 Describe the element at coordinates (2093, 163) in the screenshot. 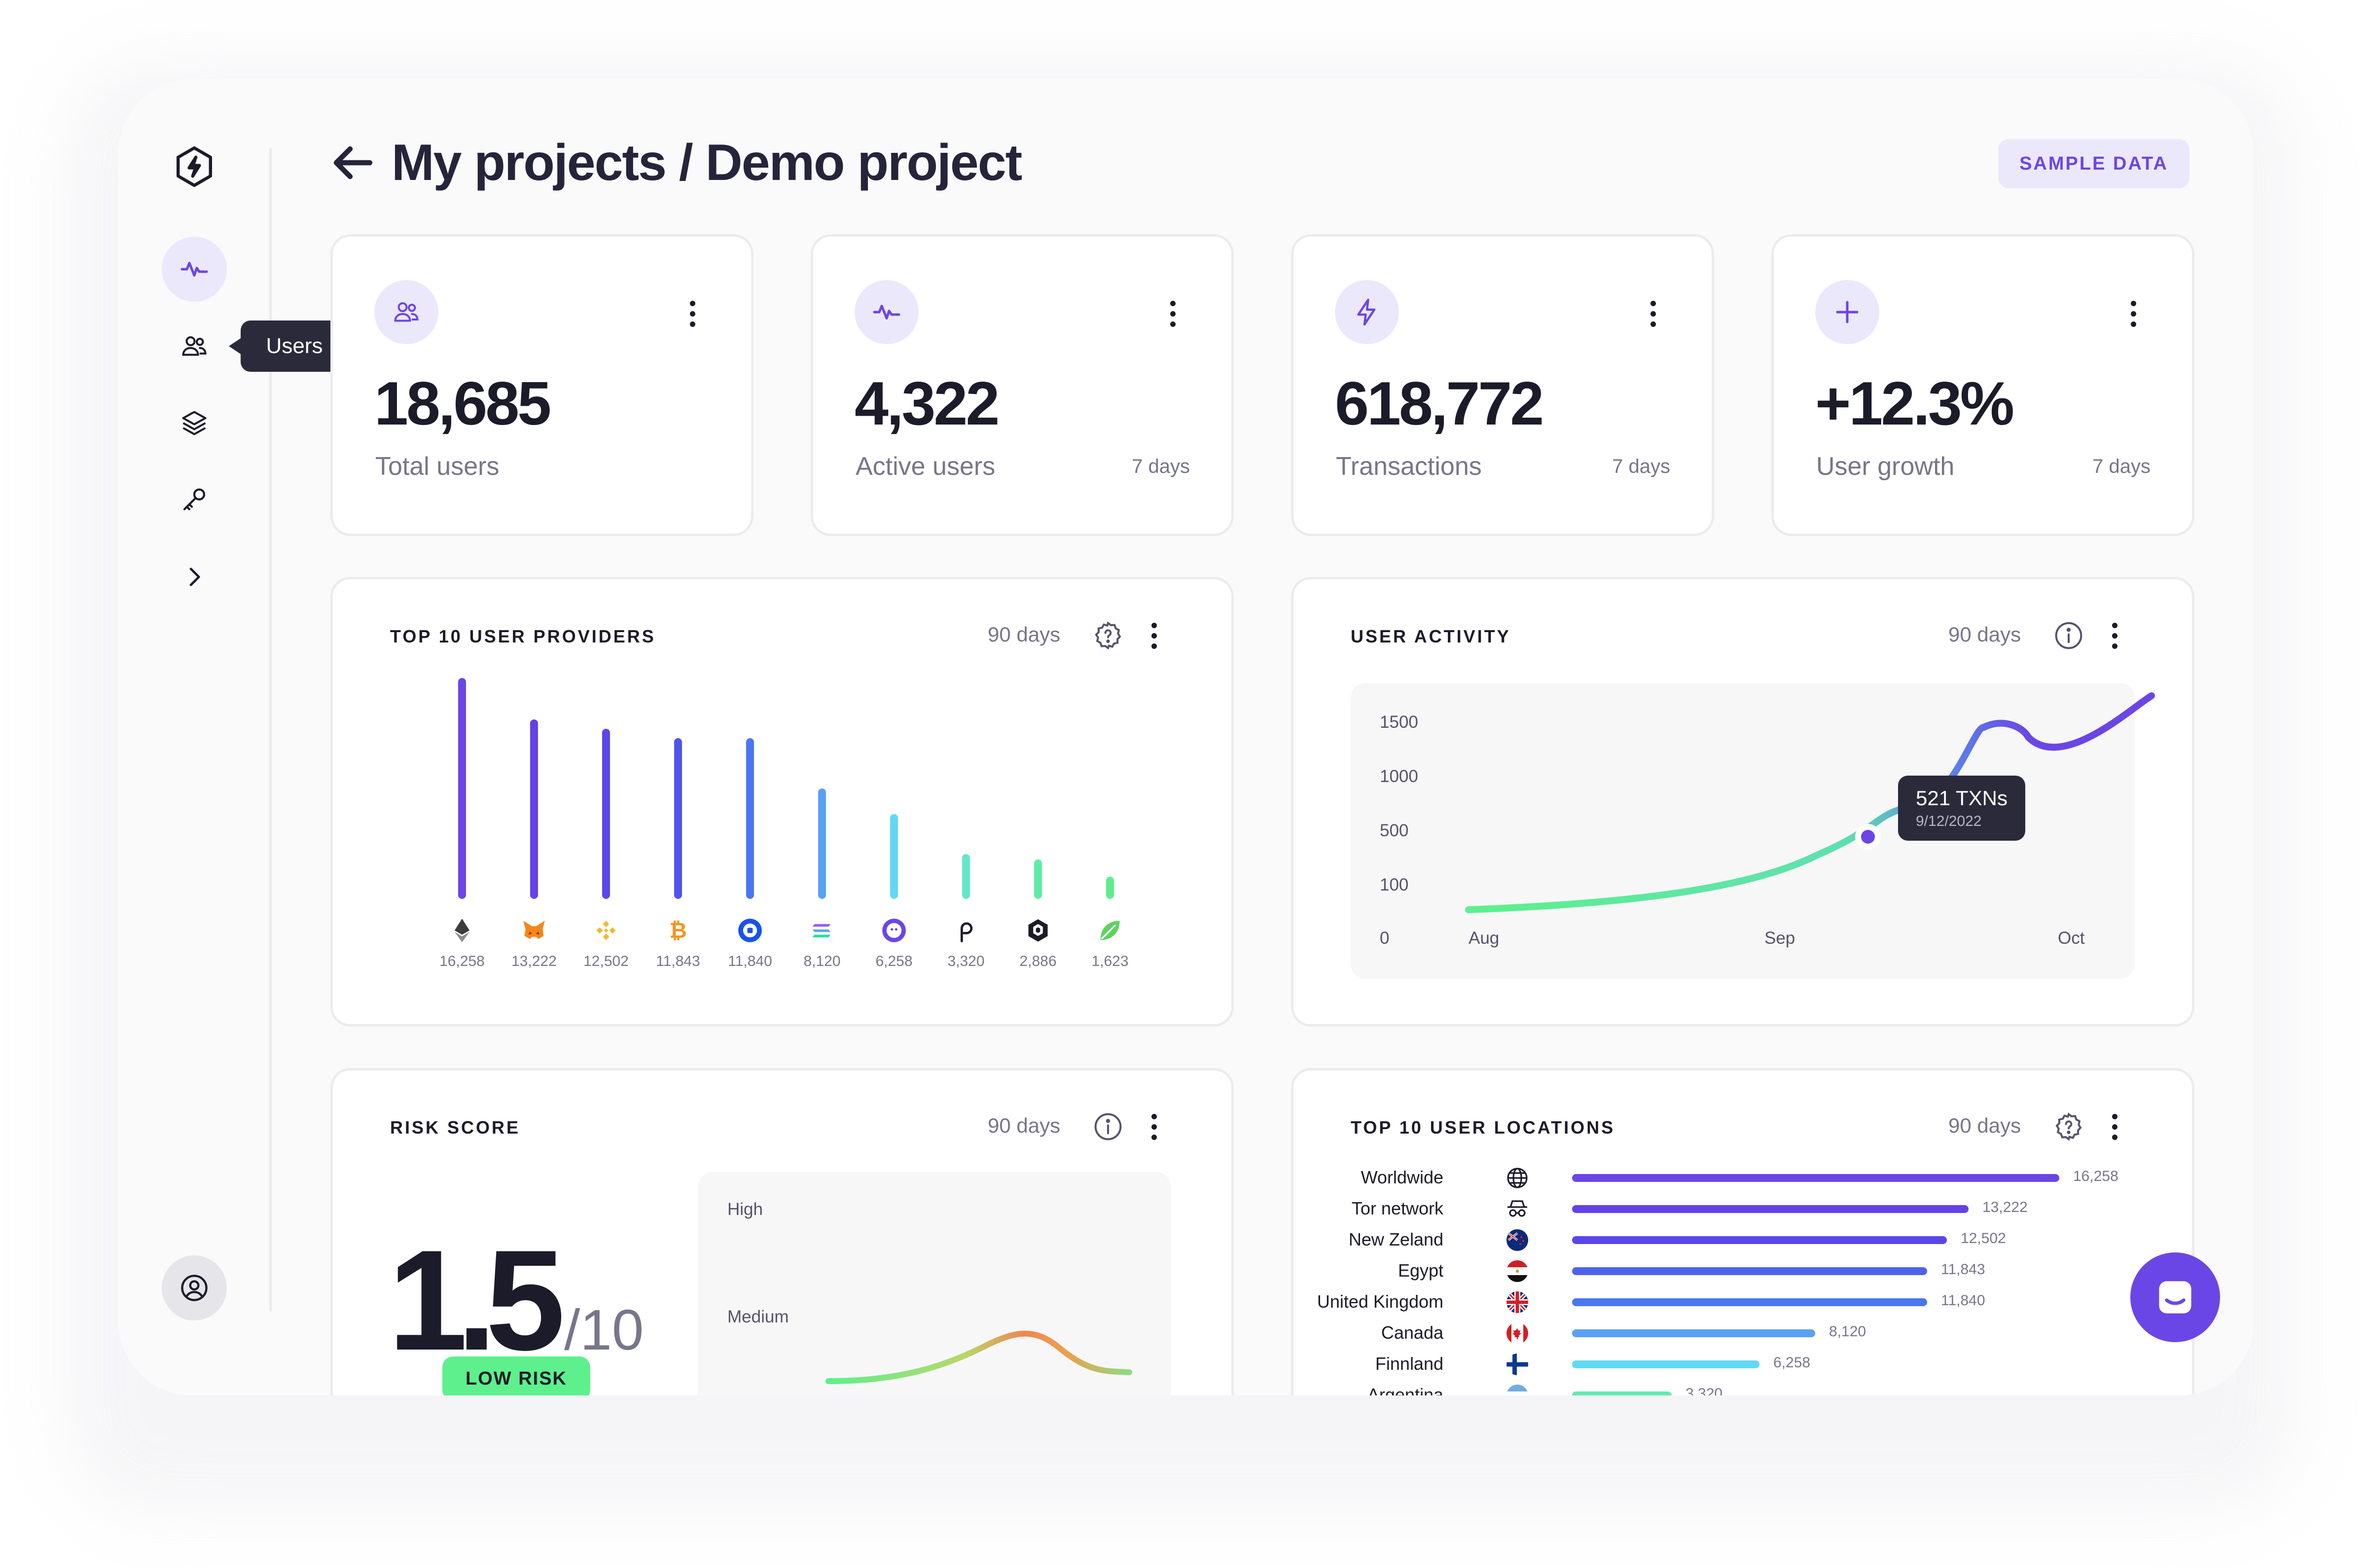

I see `sample-data-button: SAMPLE DATA` at that location.